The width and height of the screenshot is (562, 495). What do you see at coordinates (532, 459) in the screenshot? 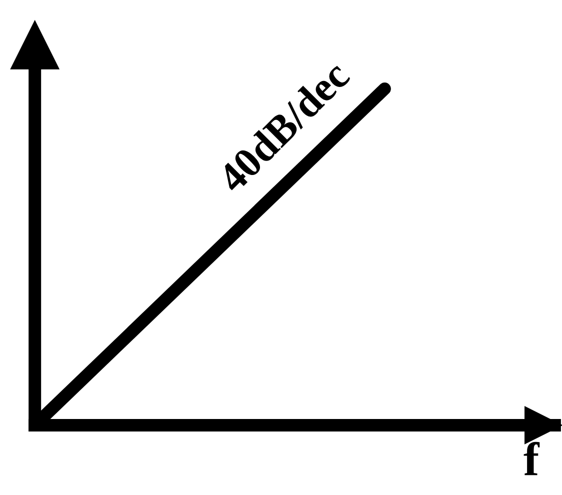
I see `x-axis-title: f` at bounding box center [532, 459].